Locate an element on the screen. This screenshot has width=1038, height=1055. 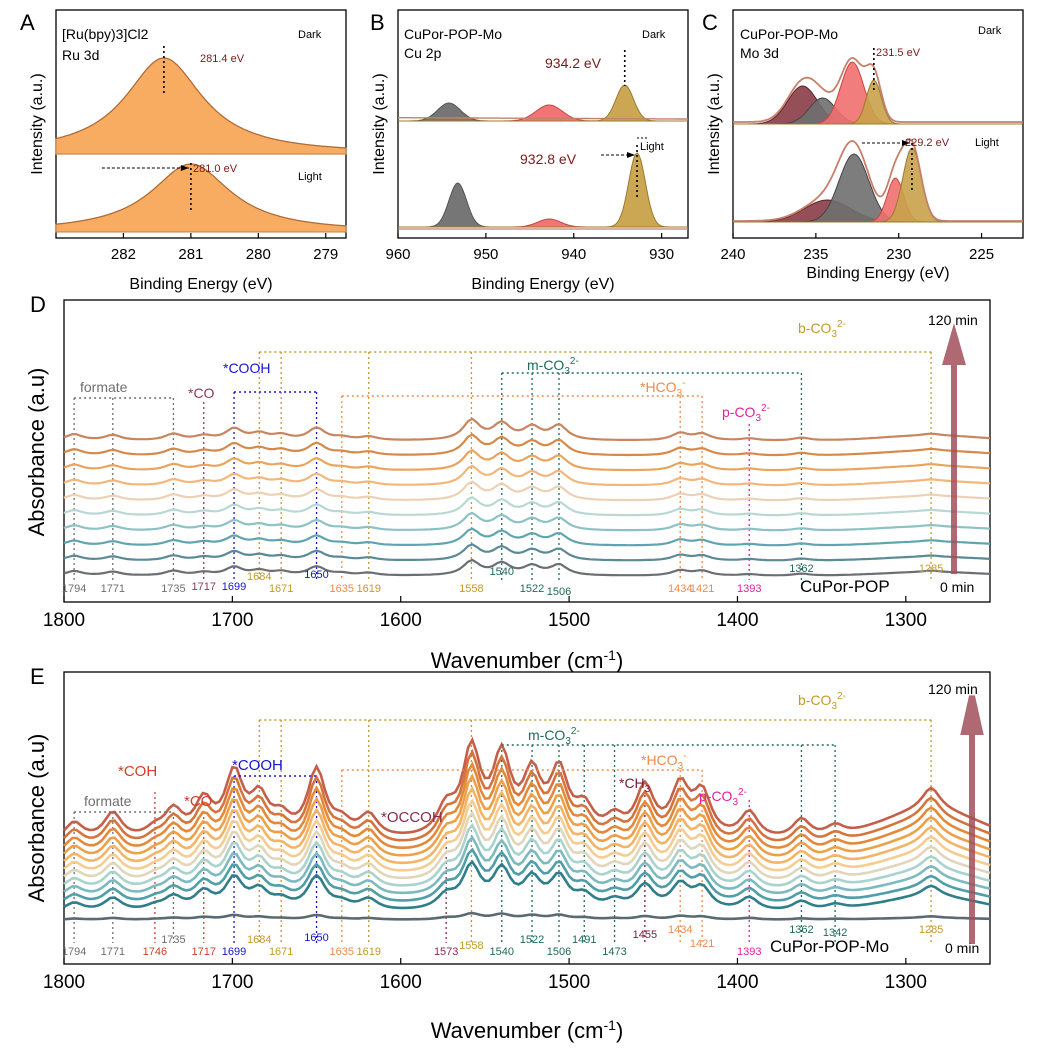
panel-c-xticks: 240 235 230 225 is located at coordinates (857, 248).